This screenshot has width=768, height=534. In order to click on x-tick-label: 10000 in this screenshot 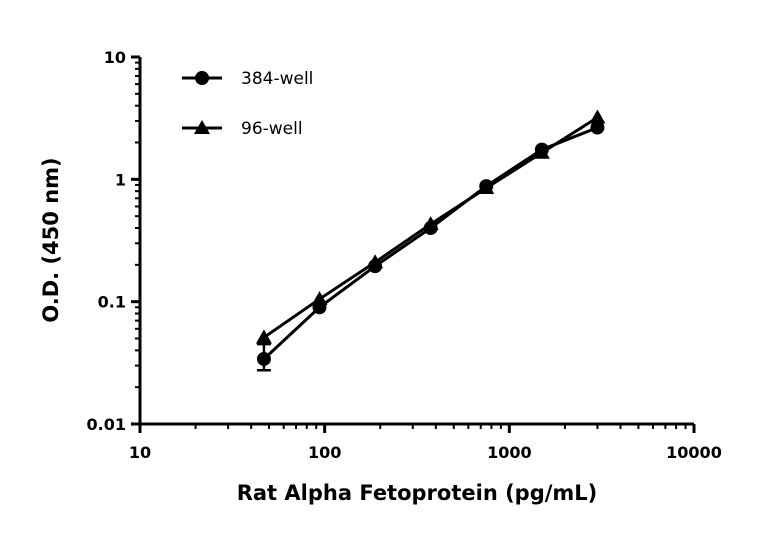, I will do `click(694, 452)`.